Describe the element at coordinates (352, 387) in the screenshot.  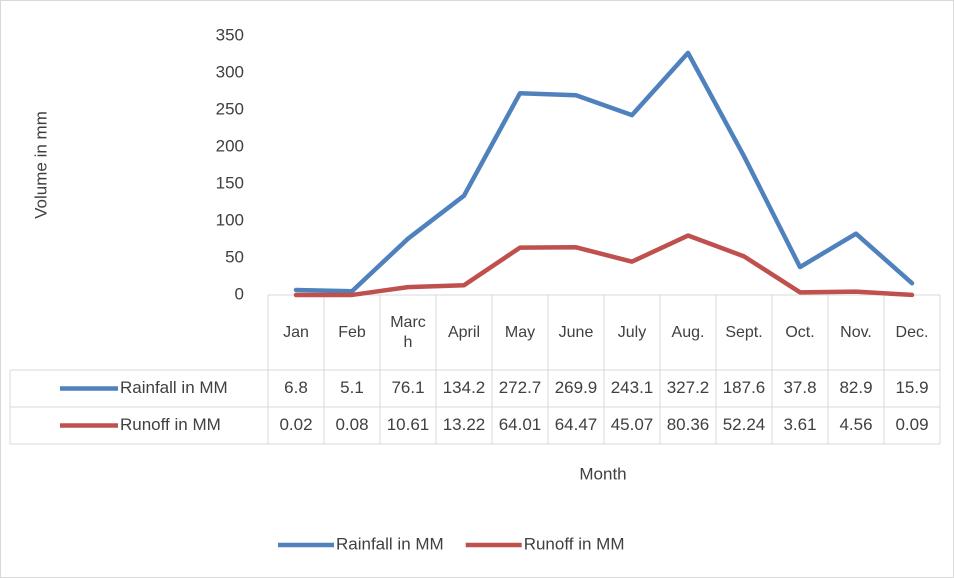
I see `table-value: 5.1` at that location.